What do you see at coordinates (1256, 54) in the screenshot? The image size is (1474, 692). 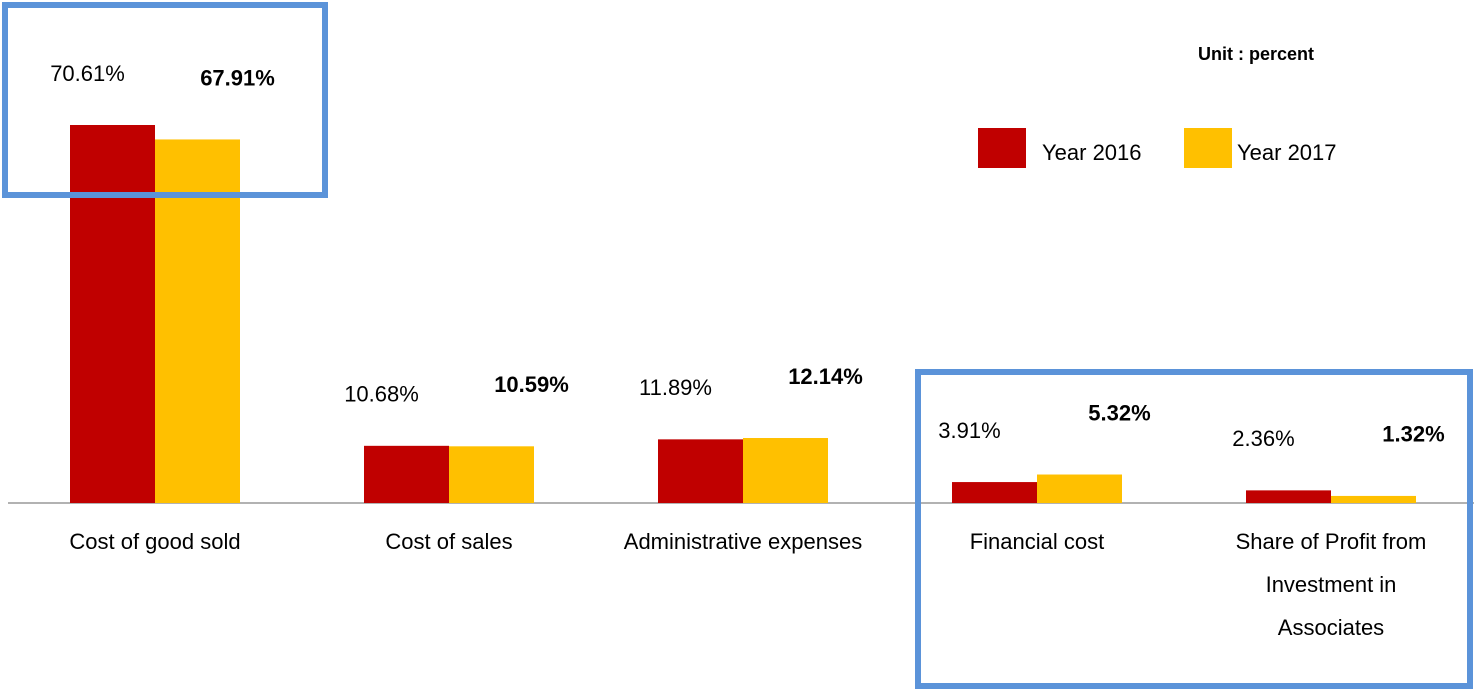 I see `unit-annotation: Unit : percent` at bounding box center [1256, 54].